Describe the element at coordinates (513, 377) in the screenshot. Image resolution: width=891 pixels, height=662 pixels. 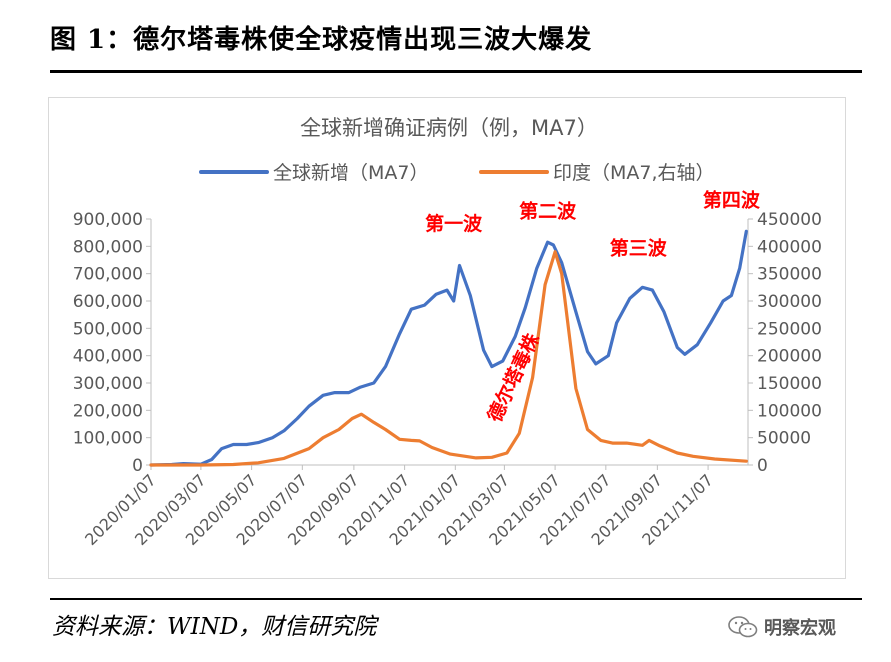
I see `annotation-delta: 德尔塔毒株` at that location.